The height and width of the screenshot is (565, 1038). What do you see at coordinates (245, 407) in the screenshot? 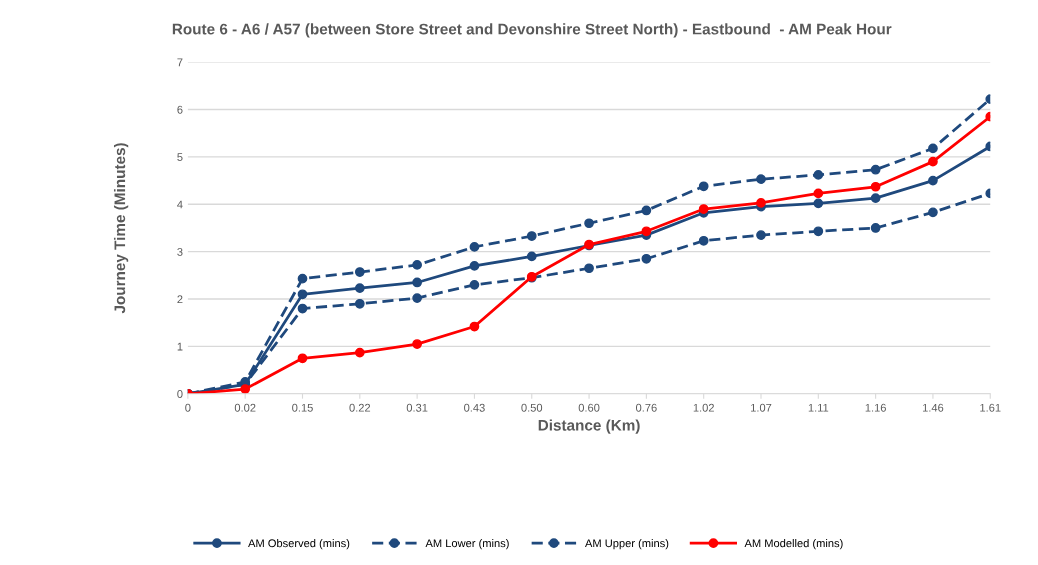
I see `x-tick-label: 0.02` at bounding box center [245, 407].